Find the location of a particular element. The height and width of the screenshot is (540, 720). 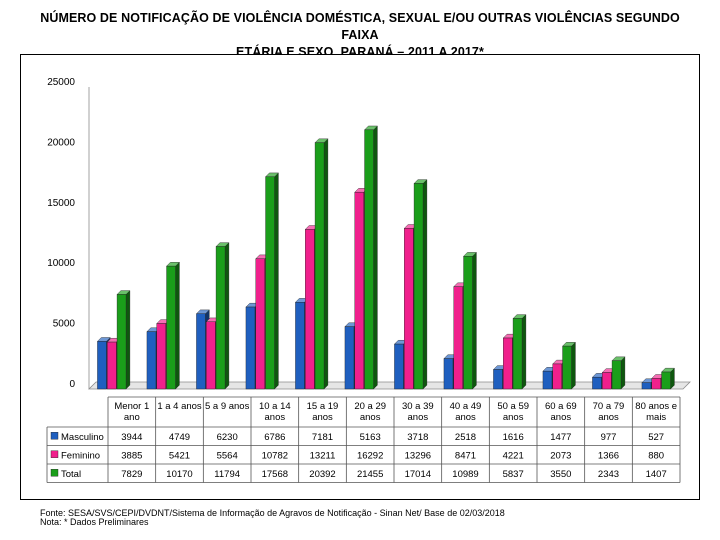

x-tick-label: 20 a 29 anos is located at coordinates (370, 412).